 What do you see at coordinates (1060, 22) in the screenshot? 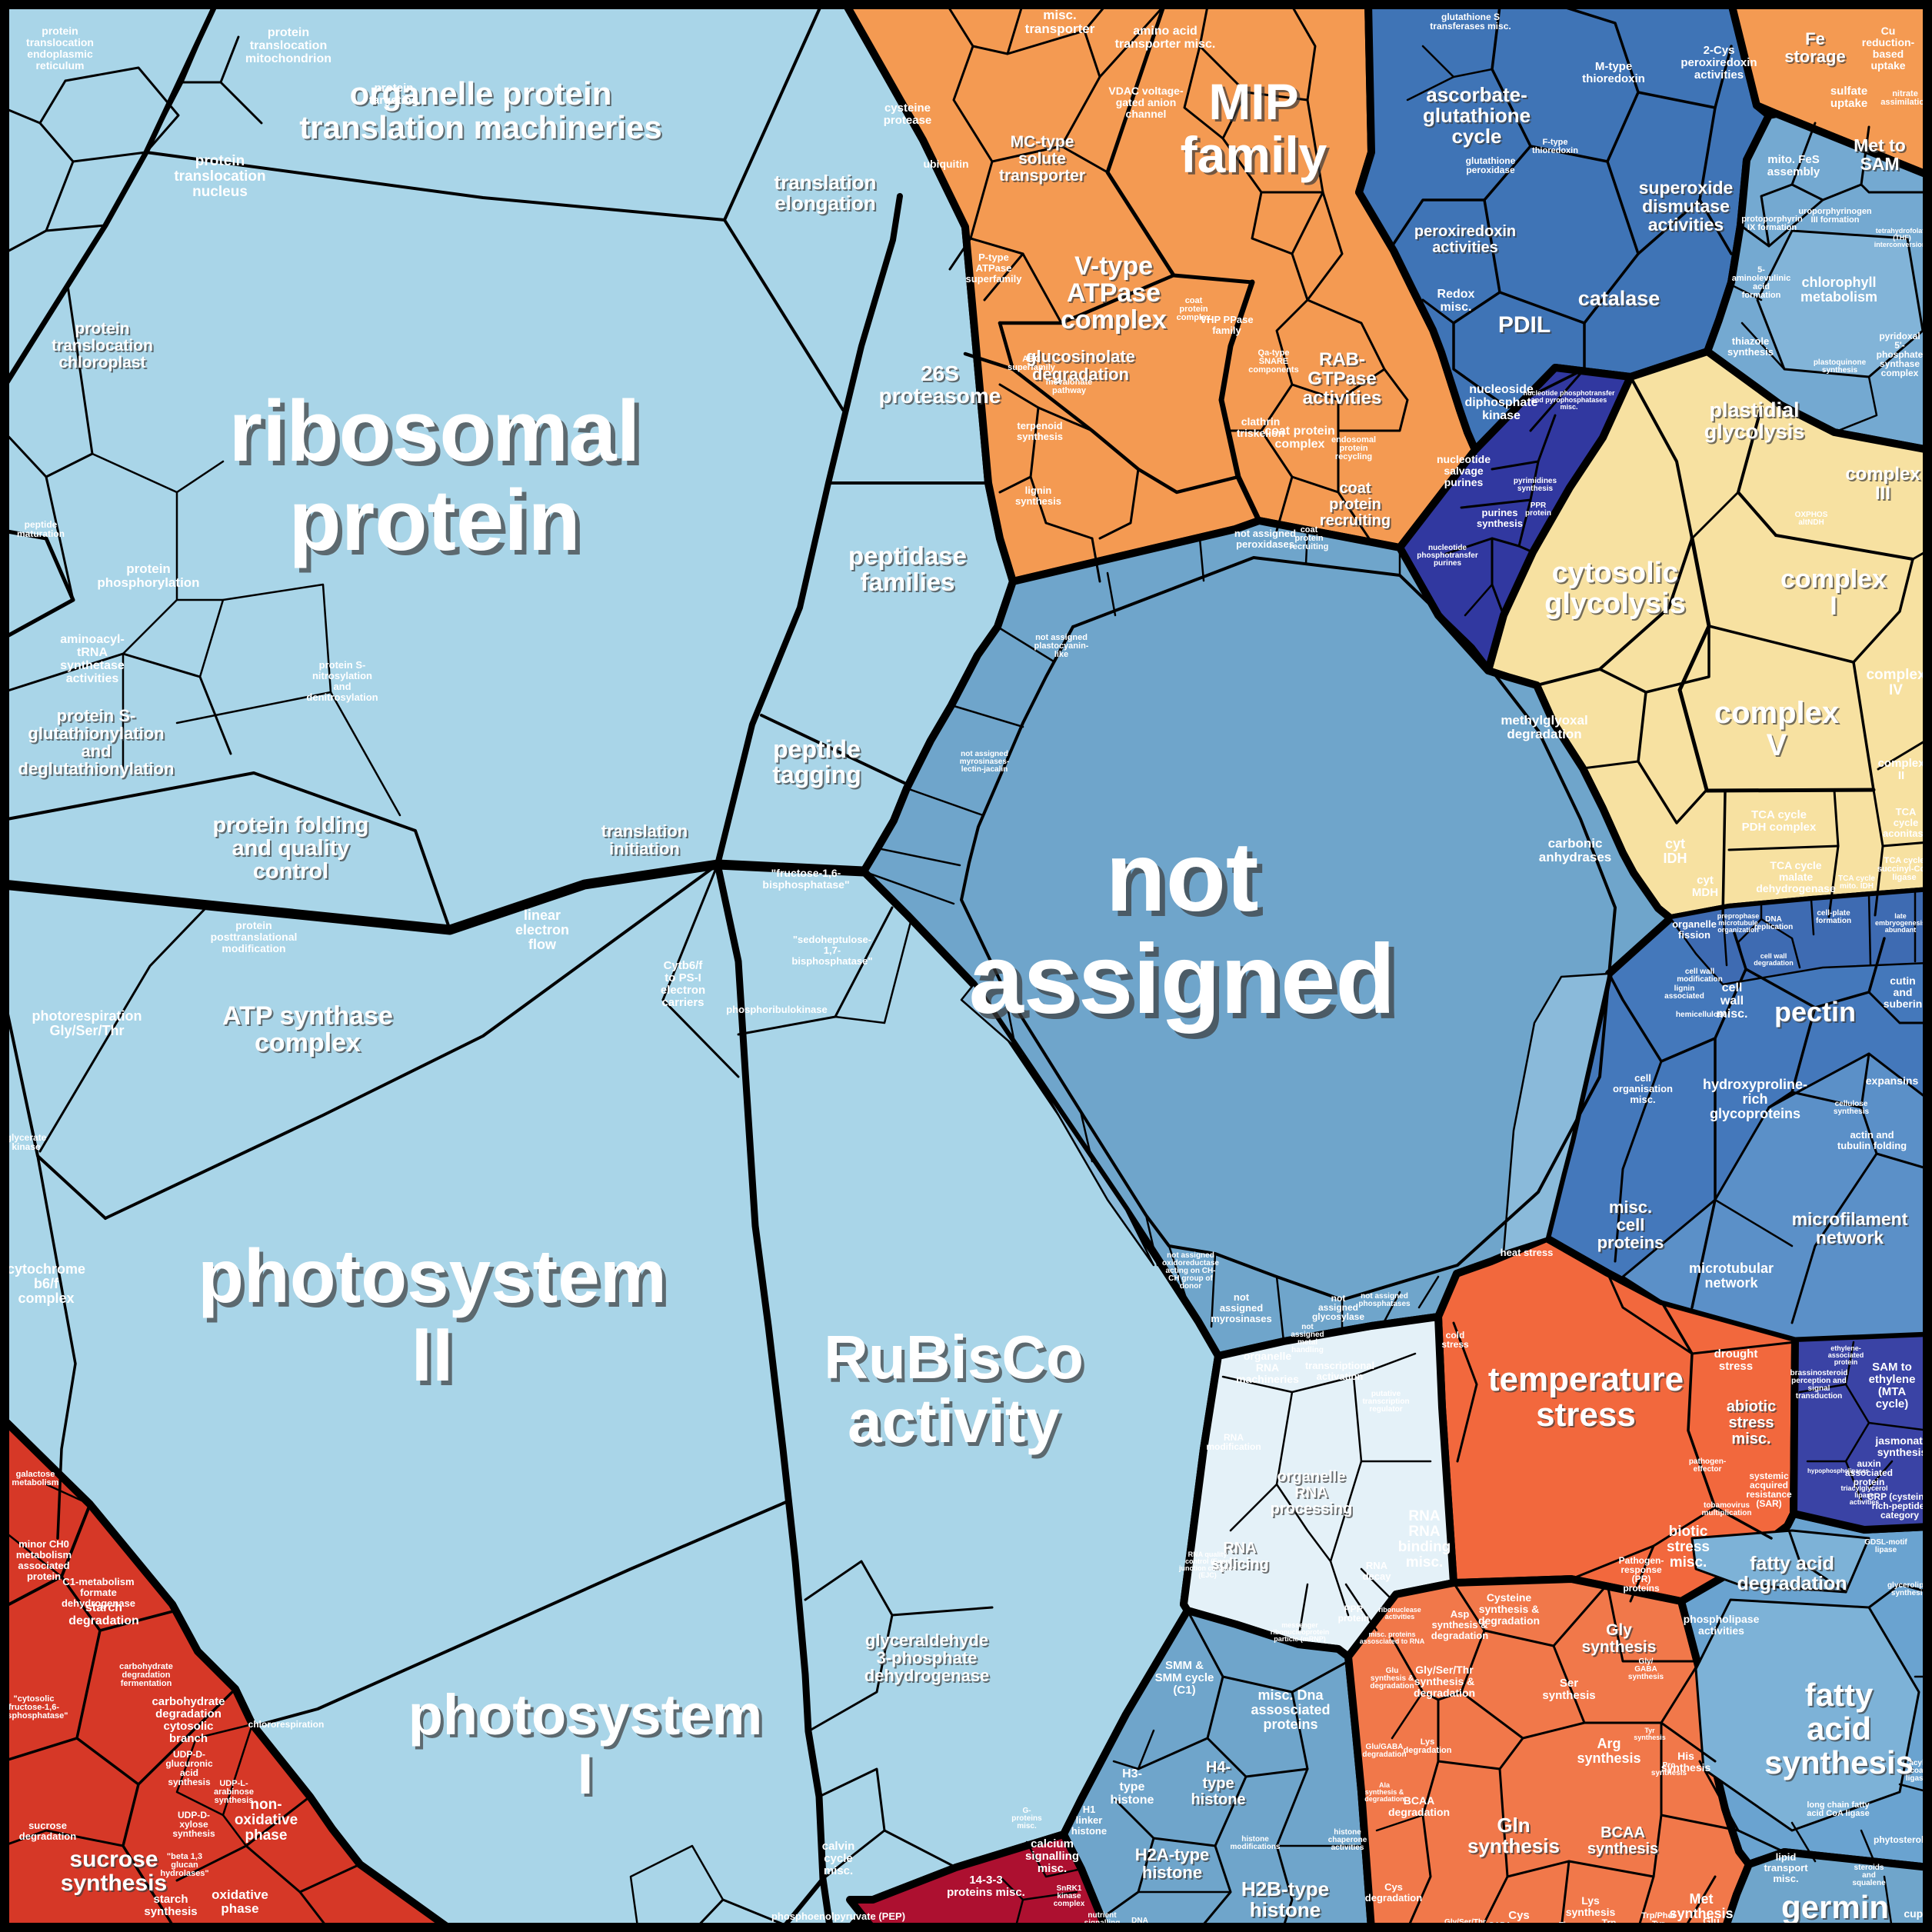
I see `svg-text:misc.transporter: misc. transporter` at bounding box center [1060, 22].